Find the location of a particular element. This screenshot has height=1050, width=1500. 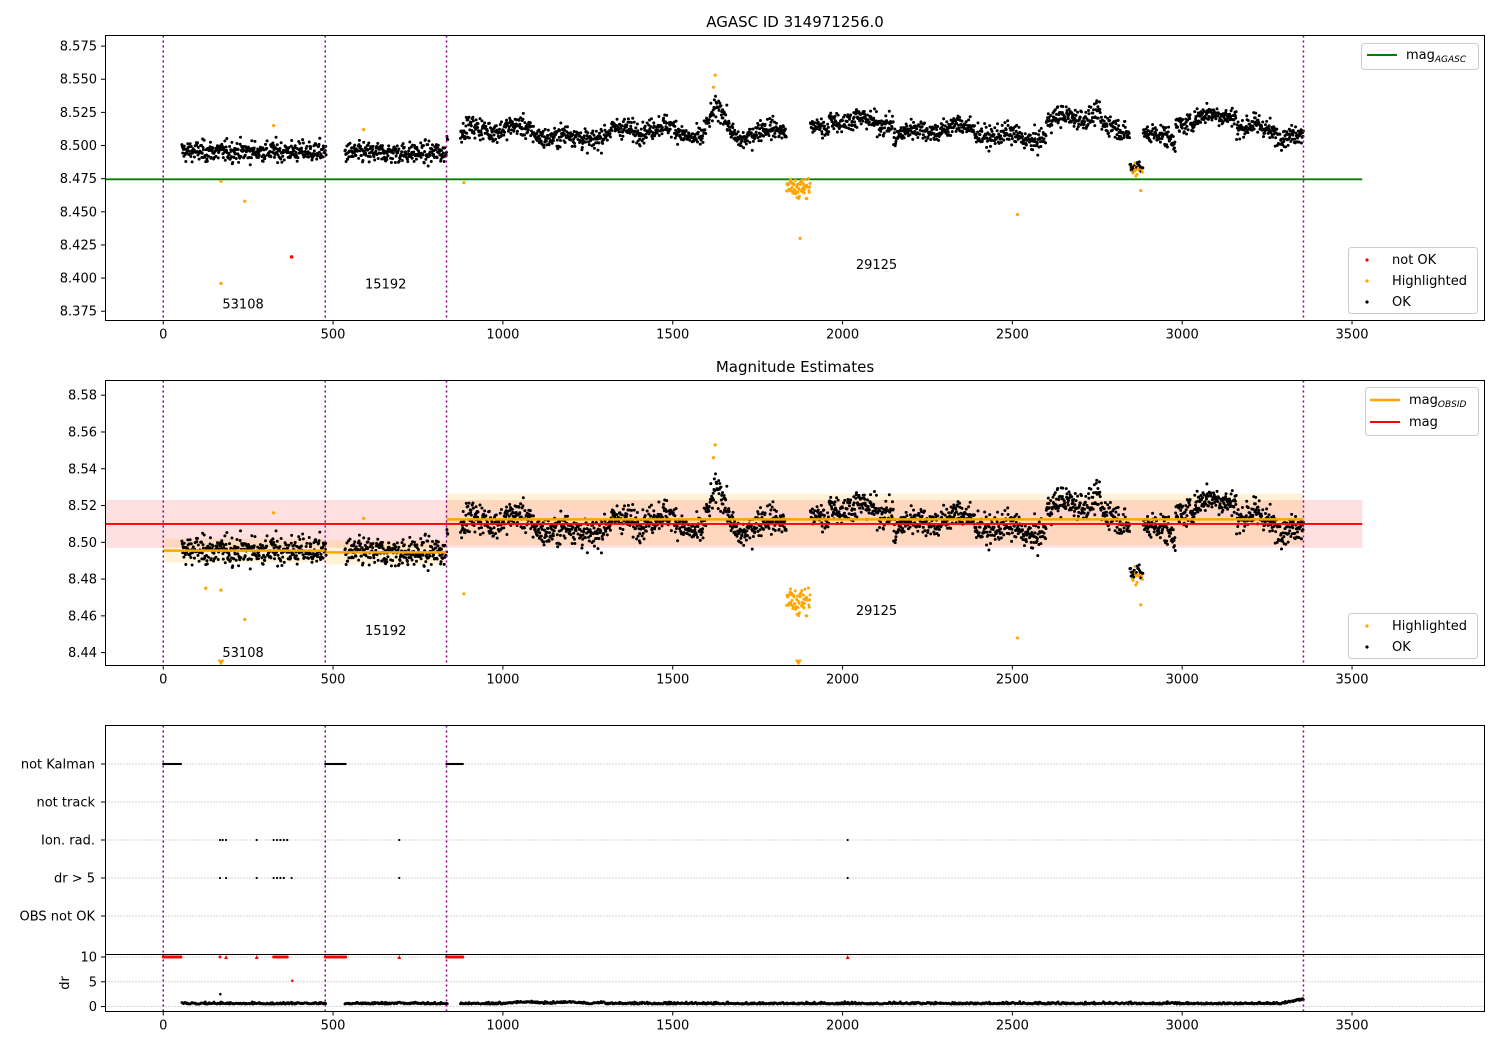

x-tick-label: 1500 is located at coordinates (672, 335).